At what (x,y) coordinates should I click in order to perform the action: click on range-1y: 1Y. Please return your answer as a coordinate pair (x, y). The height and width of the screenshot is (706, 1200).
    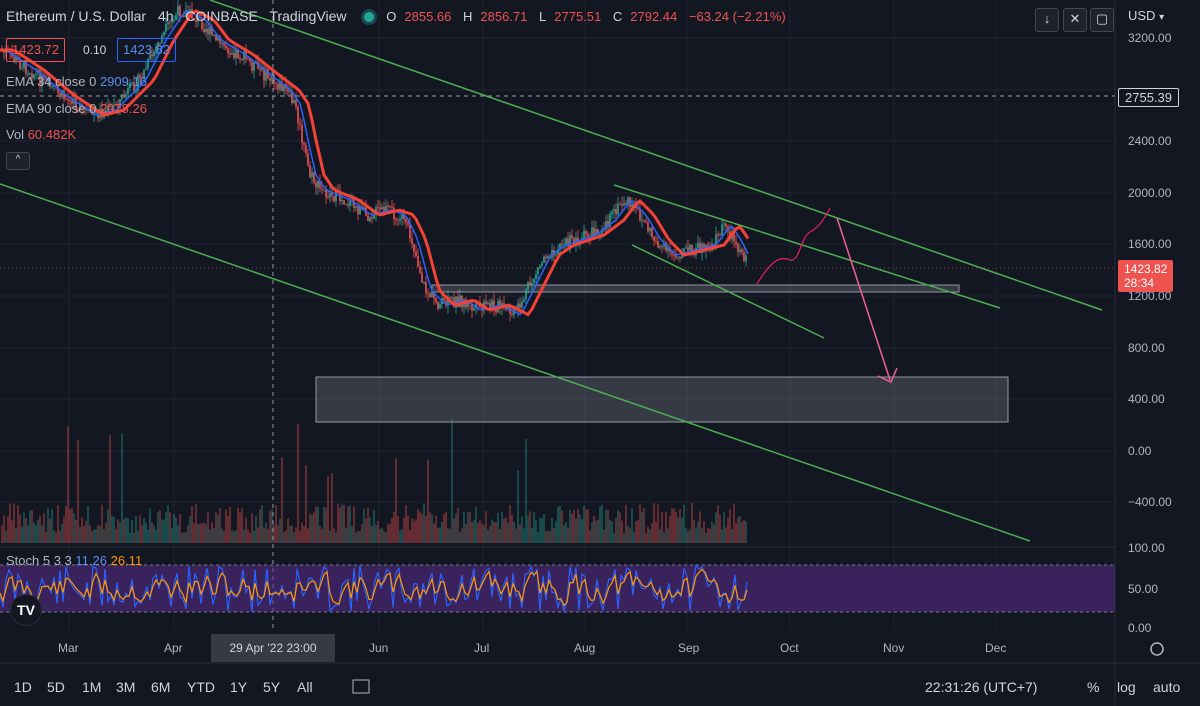
    Looking at the image, I should click on (239, 687).